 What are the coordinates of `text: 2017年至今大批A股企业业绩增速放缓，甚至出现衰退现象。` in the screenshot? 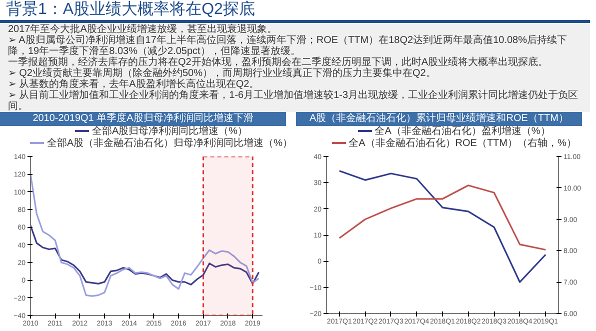 It's located at (295, 29).